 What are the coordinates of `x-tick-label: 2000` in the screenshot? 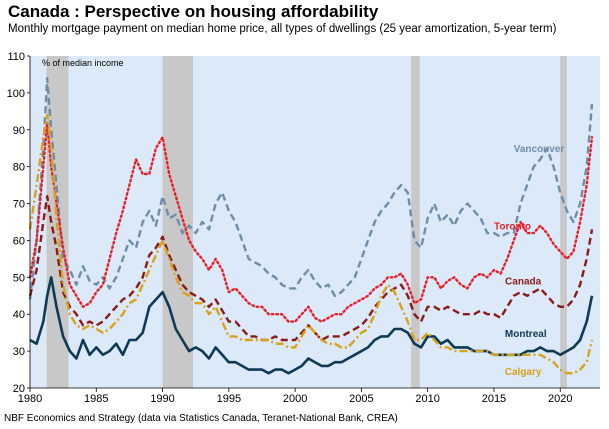 It's located at (295, 399).